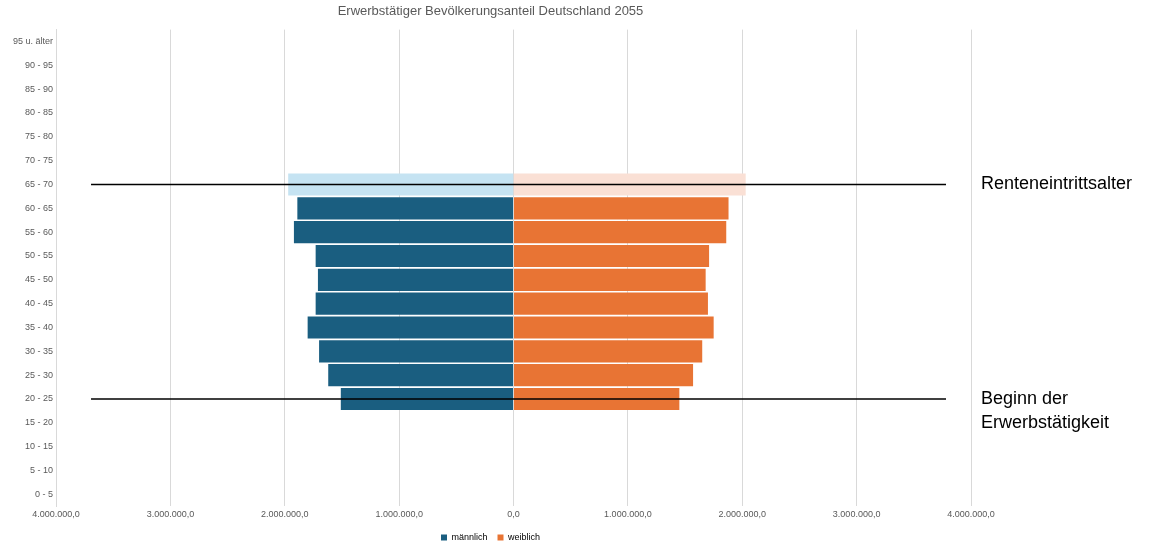 The height and width of the screenshot is (556, 1166). What do you see at coordinates (39, 350) in the screenshot?
I see `y-tick-label: 30 - 35` at bounding box center [39, 350].